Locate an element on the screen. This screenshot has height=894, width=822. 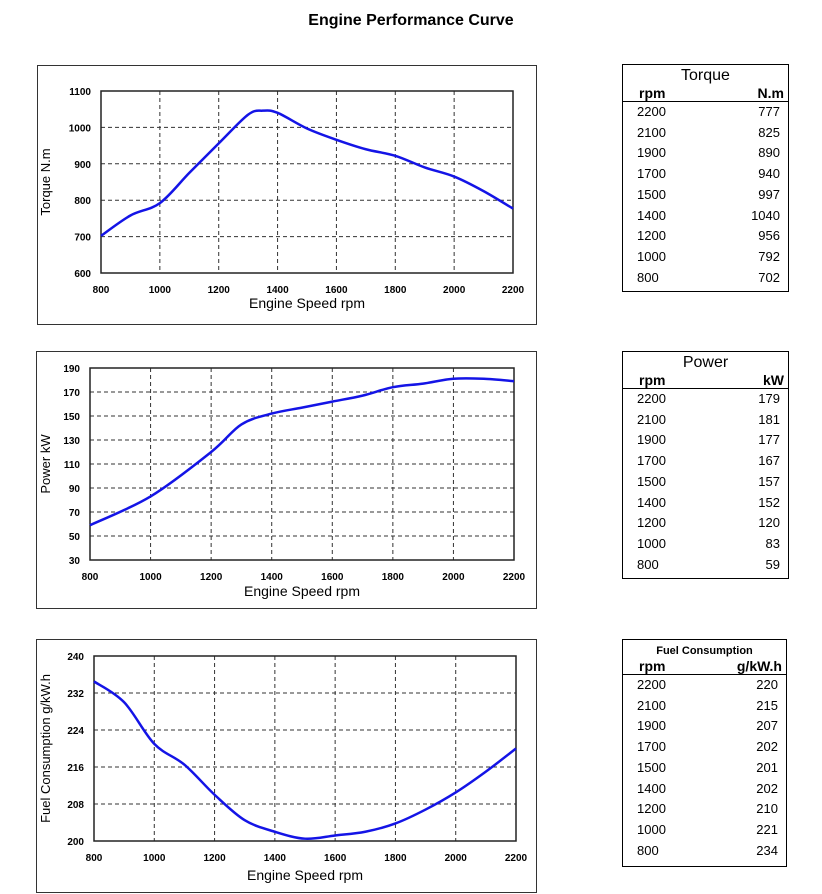
y-tick-label: 150 is located at coordinates (71, 417).